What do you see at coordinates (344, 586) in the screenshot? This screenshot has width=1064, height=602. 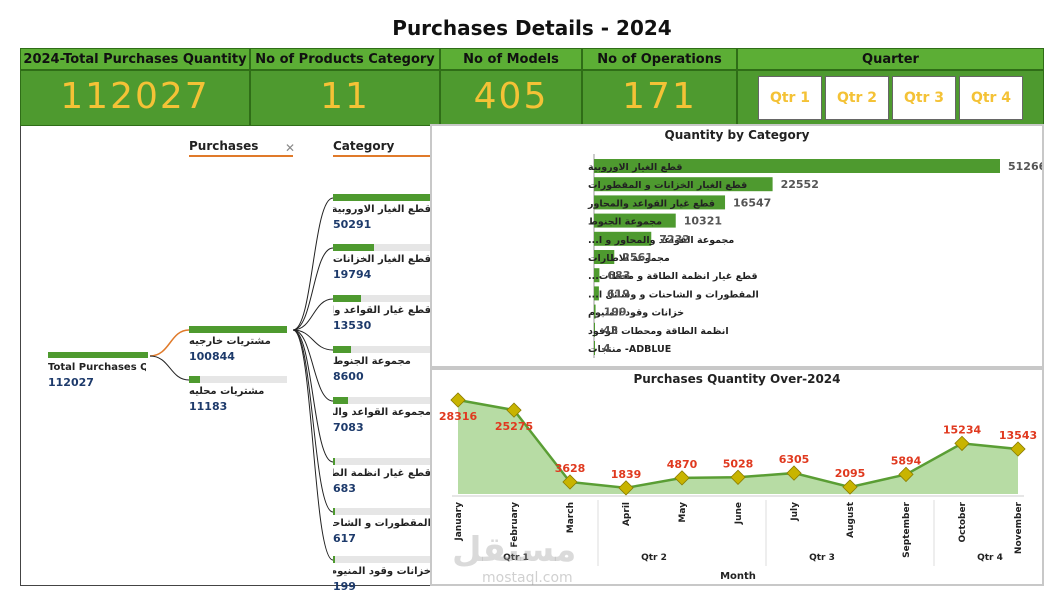 I see `node-value: 199` at bounding box center [344, 586].